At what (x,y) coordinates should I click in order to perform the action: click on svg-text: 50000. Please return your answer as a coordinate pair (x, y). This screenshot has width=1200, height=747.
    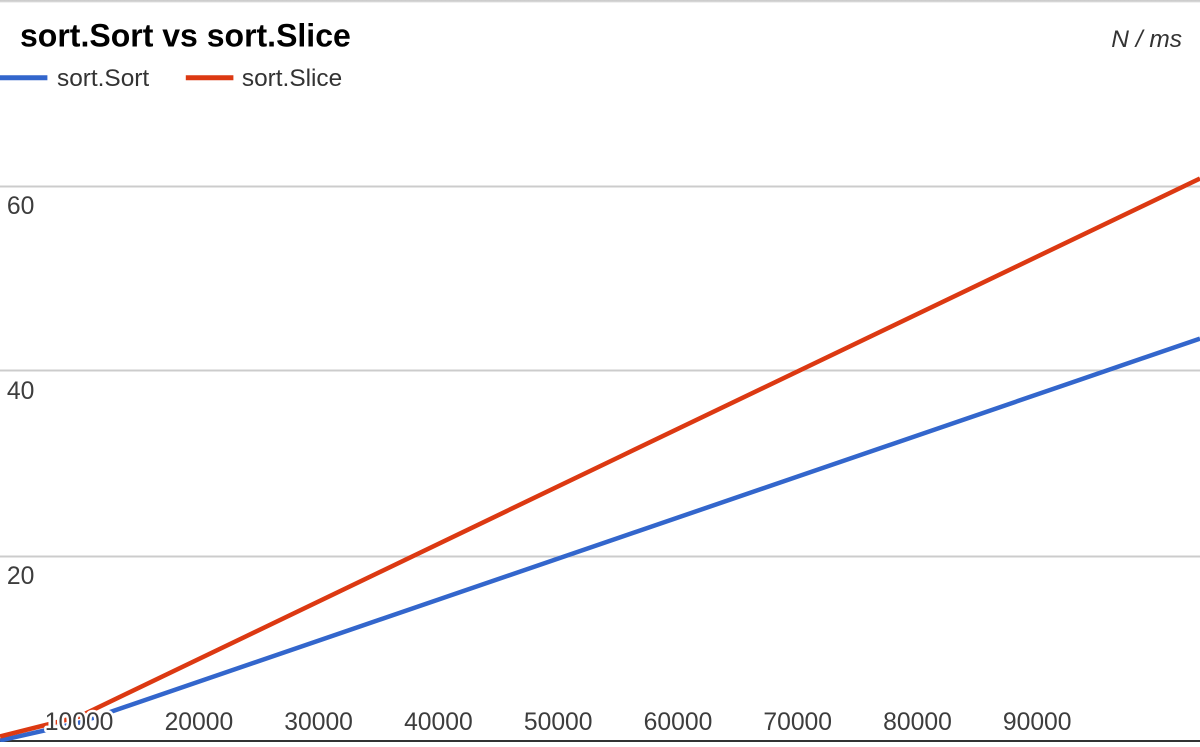
    Looking at the image, I should click on (558, 722).